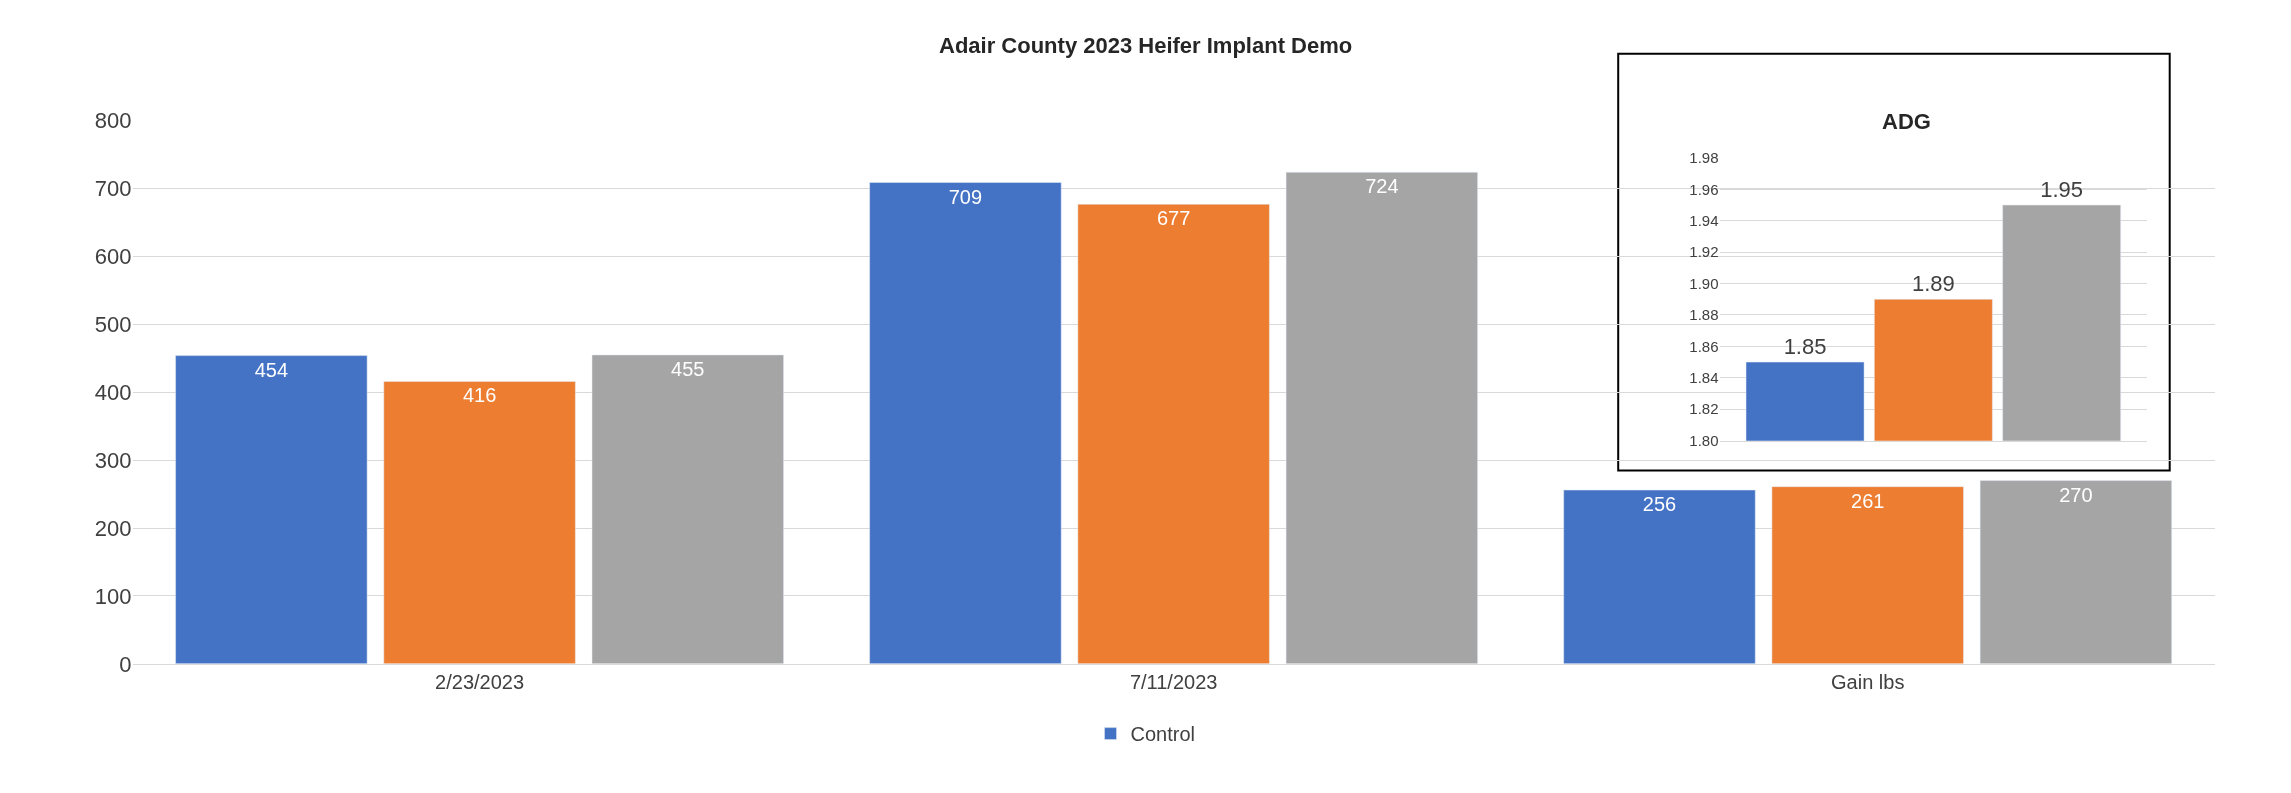 The height and width of the screenshot is (793, 2291). What do you see at coordinates (2062, 190) in the screenshot?
I see `data-label: 1.95` at bounding box center [2062, 190].